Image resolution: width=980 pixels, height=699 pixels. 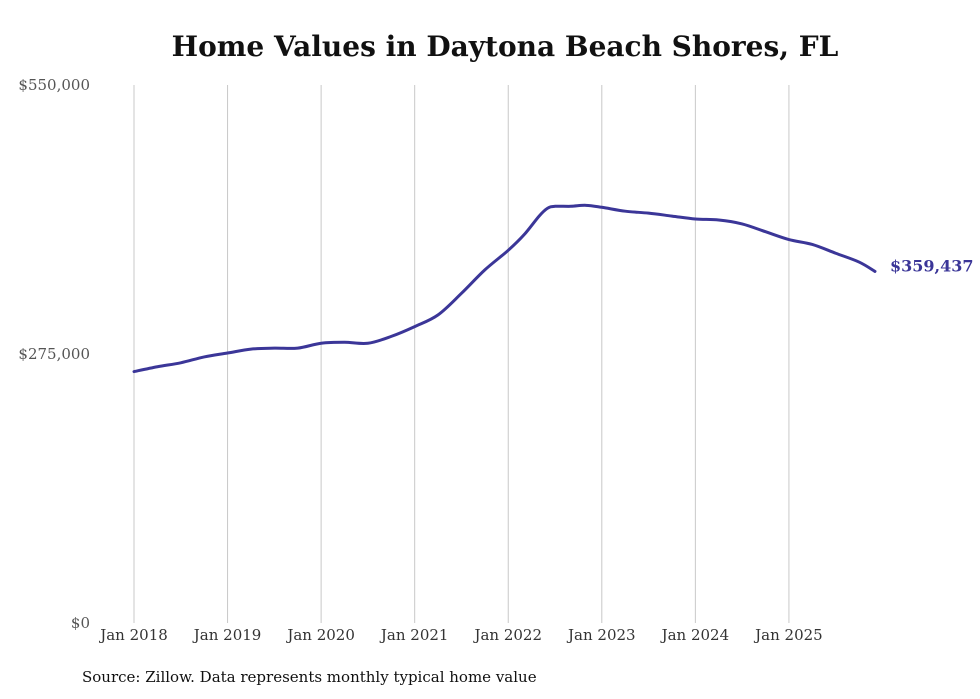 I want to click on end-value-label: $359,437, so click(x=932, y=265).